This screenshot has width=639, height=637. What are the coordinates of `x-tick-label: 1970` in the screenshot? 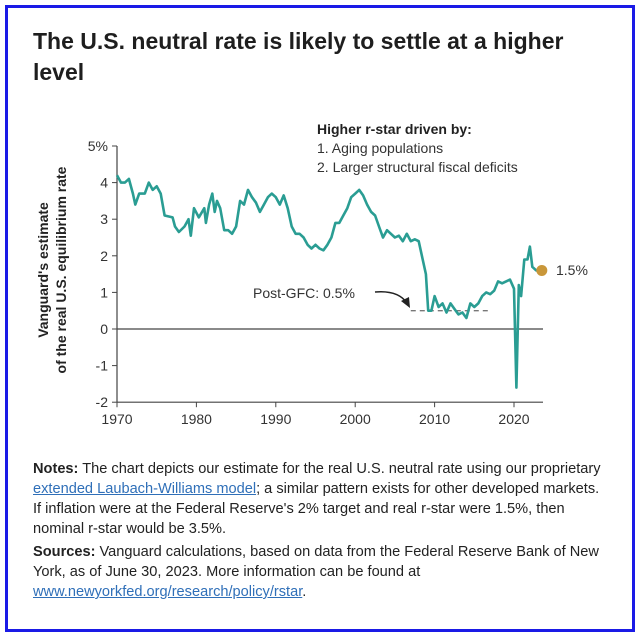 It's located at (116, 419).